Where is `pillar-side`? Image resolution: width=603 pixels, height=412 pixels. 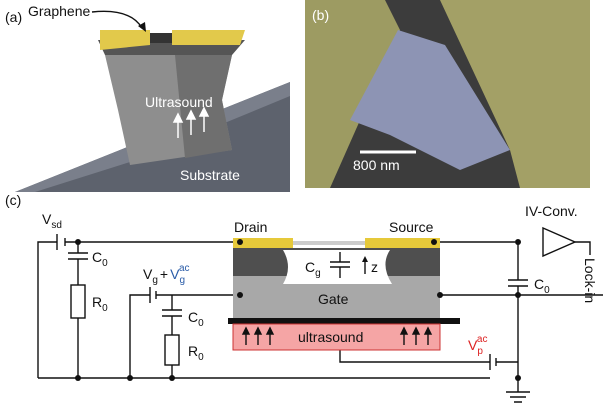 pillar-side is located at coordinates (203, 106).